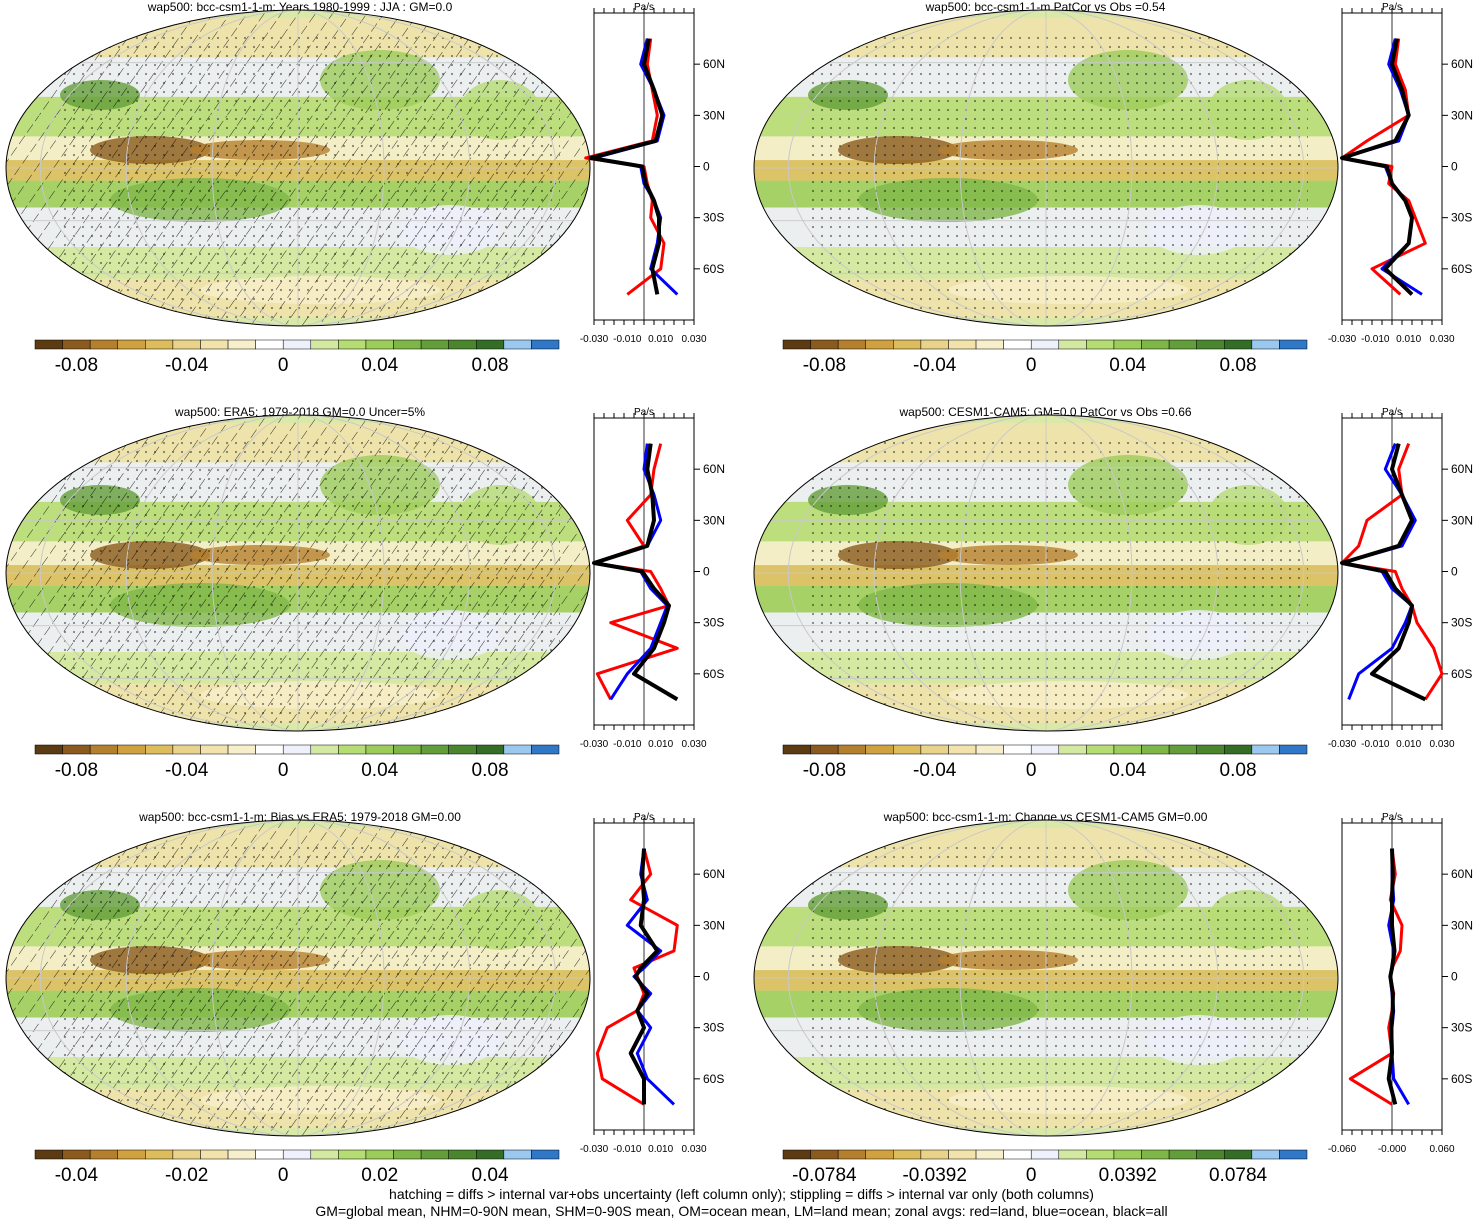 This screenshot has width=1483, height=1219. I want to click on colorbar-label: 0.0784, so click(1238, 1175).